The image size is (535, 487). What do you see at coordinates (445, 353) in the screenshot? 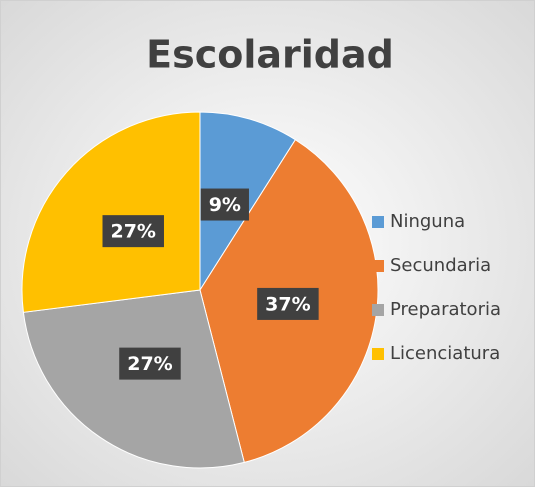
I see `legend-label: Licenciatura` at bounding box center [445, 353].